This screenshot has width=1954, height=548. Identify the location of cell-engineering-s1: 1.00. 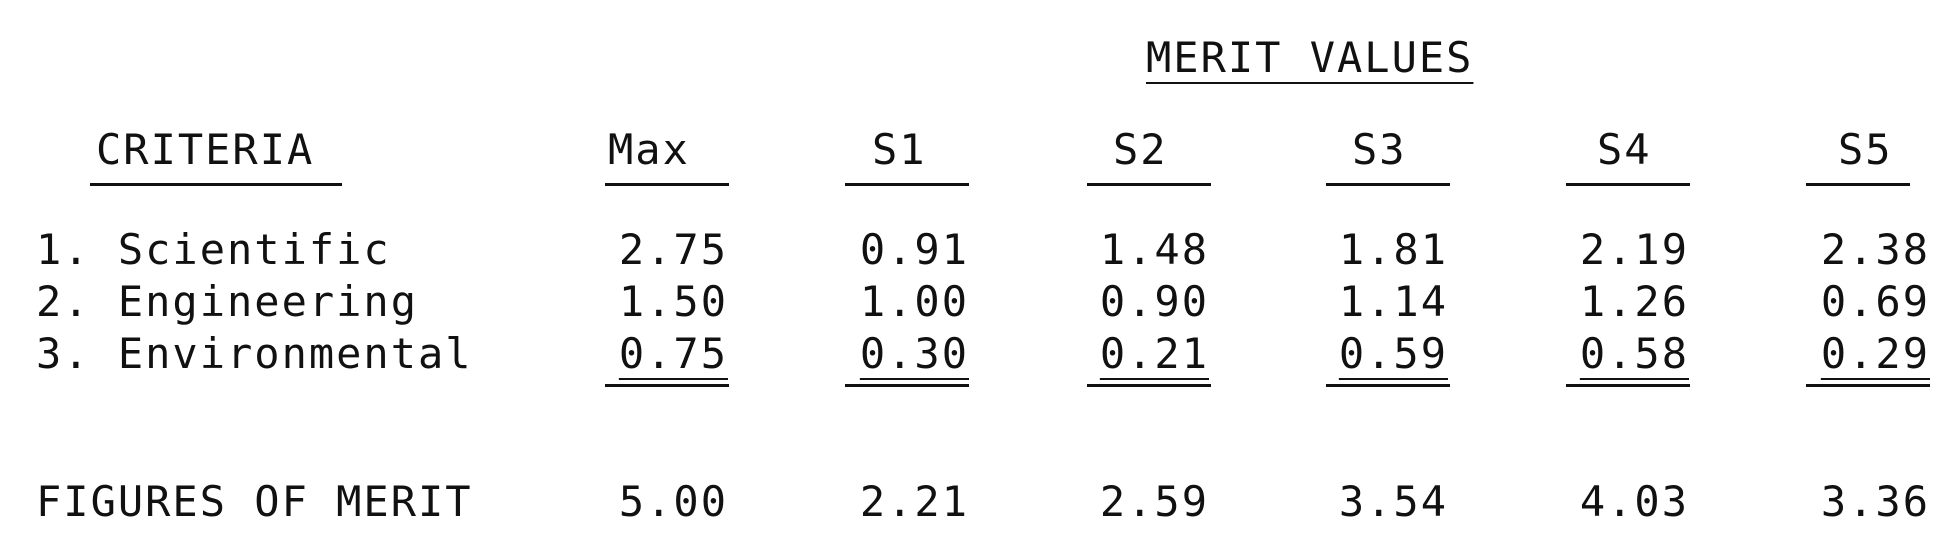
(914, 301).